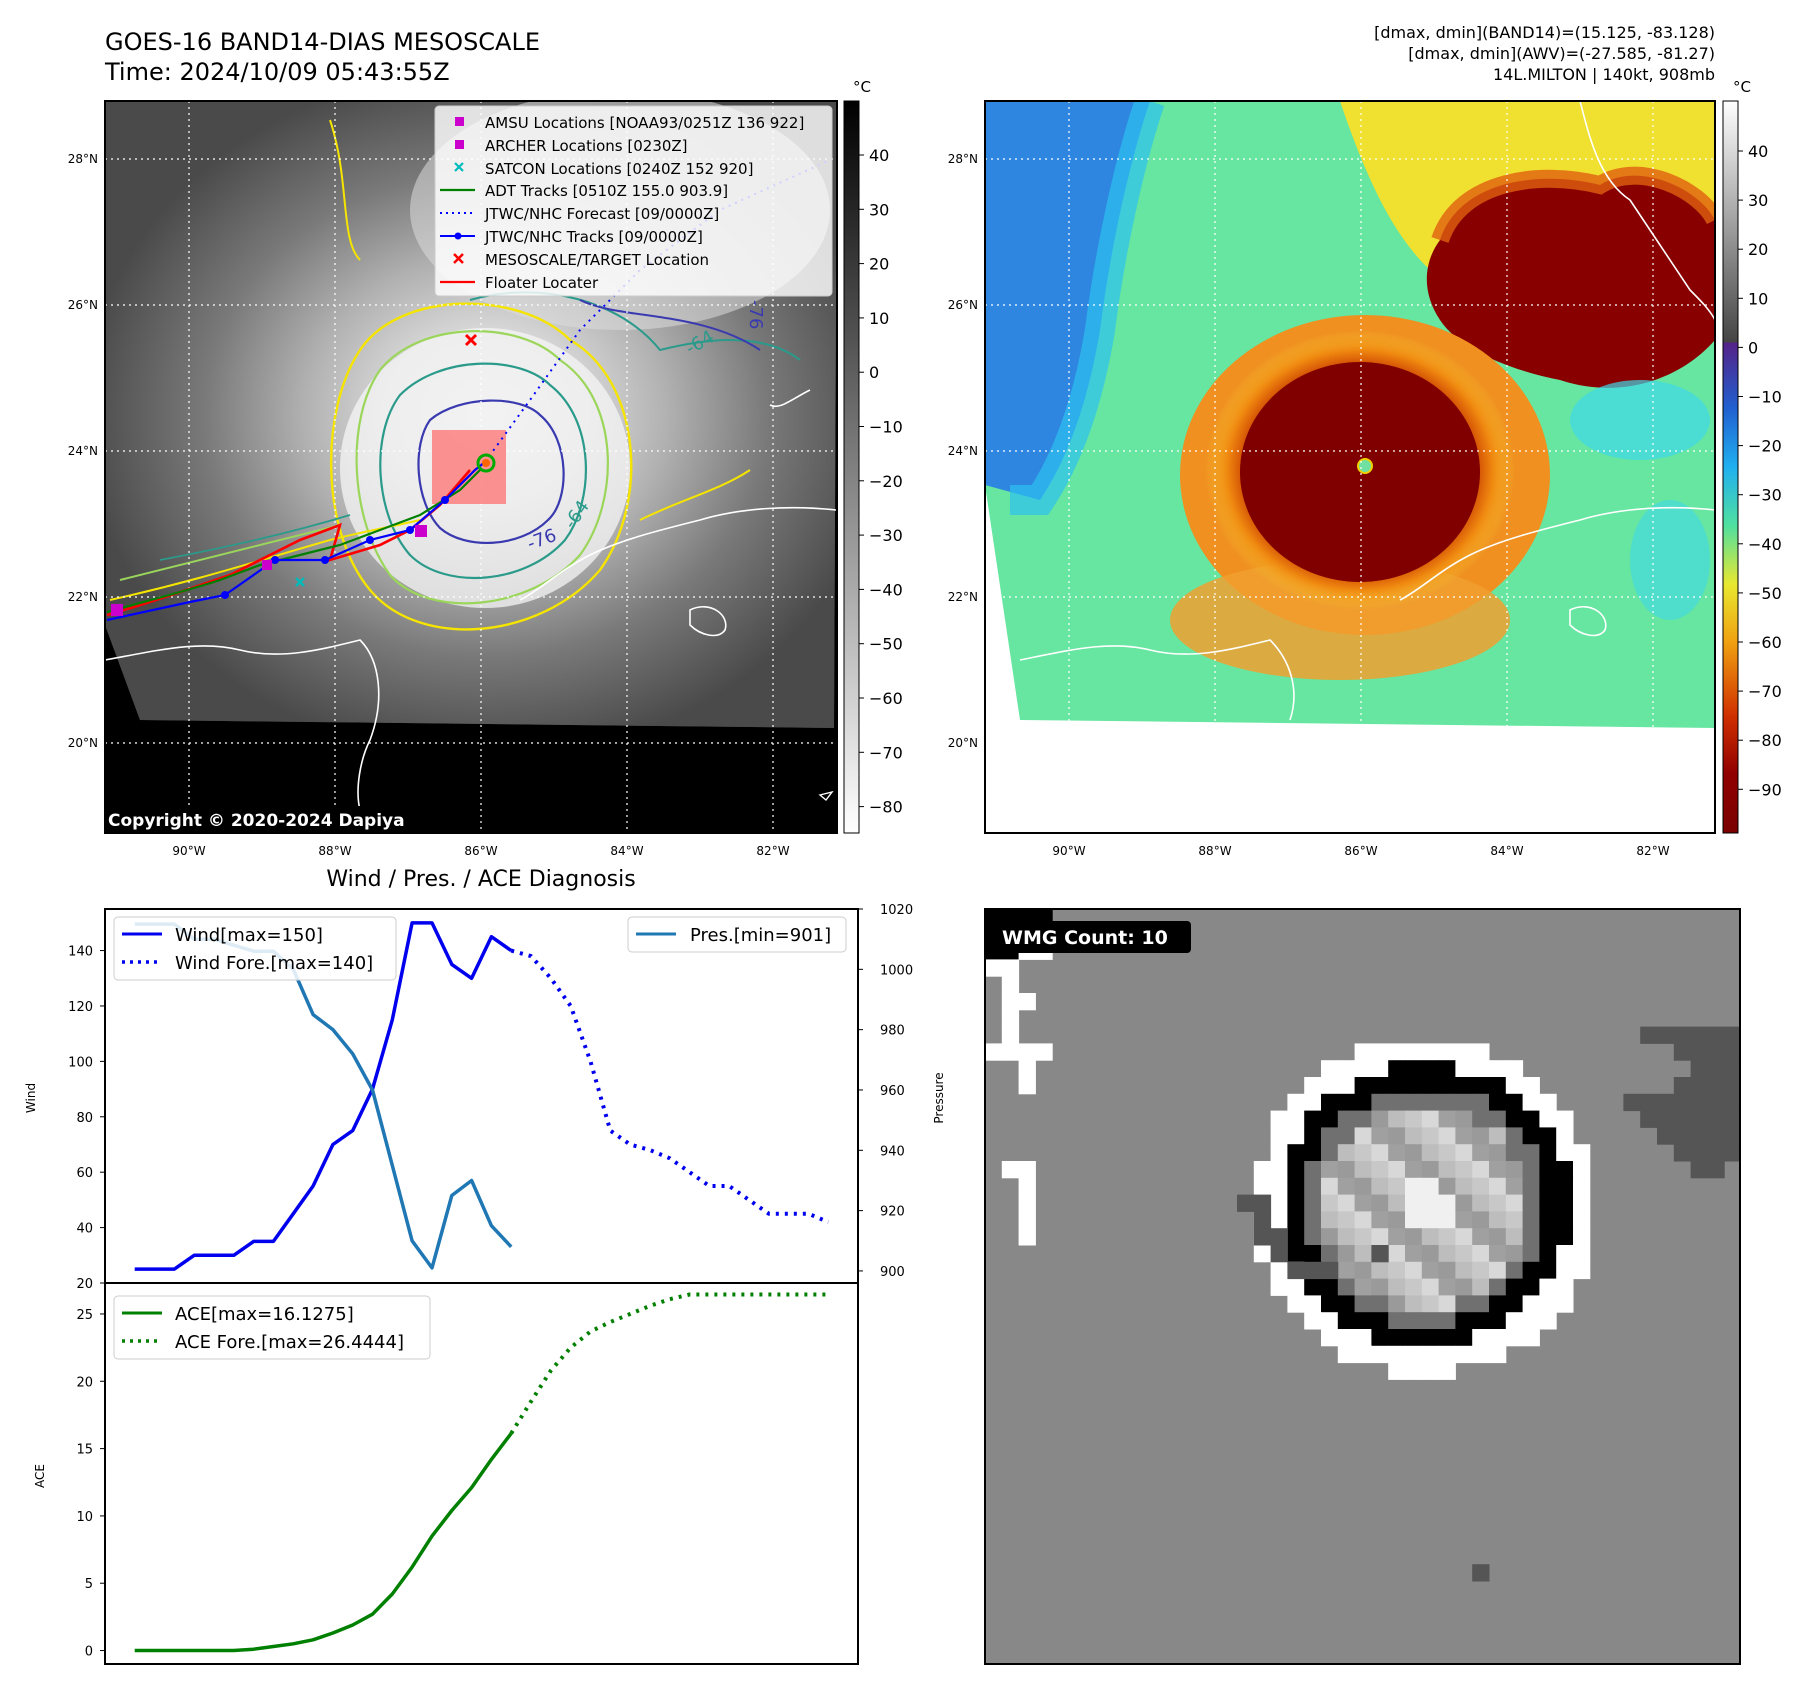  I want to click on colorbar-tick-label: 20, so click(1758, 249).